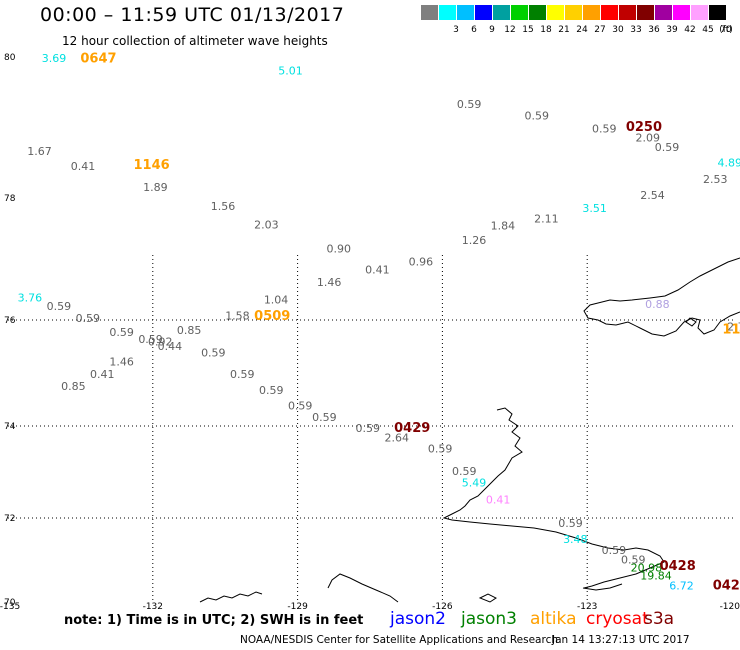 This screenshot has width=740, height=650. I want to click on wave-height-value: 3.48, so click(575, 539).